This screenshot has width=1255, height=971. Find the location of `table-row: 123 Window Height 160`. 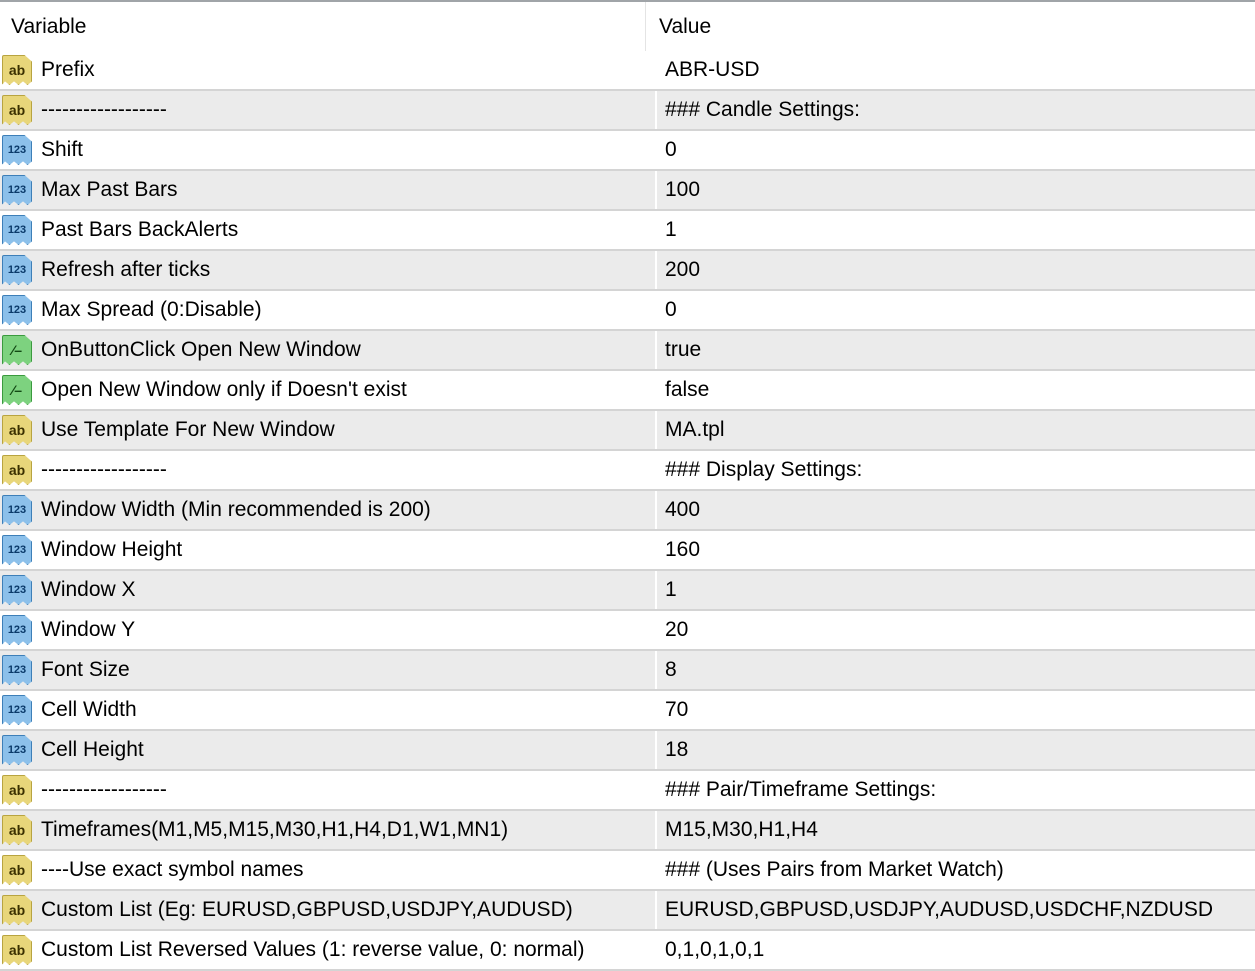

table-row: 123 Window Height 160 is located at coordinates (627, 551).